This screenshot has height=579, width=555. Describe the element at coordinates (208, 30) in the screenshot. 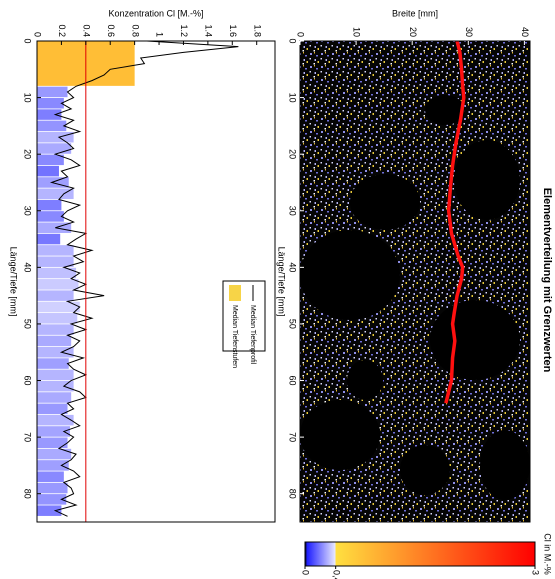

I see `y-tick-label: 1.4` at that location.